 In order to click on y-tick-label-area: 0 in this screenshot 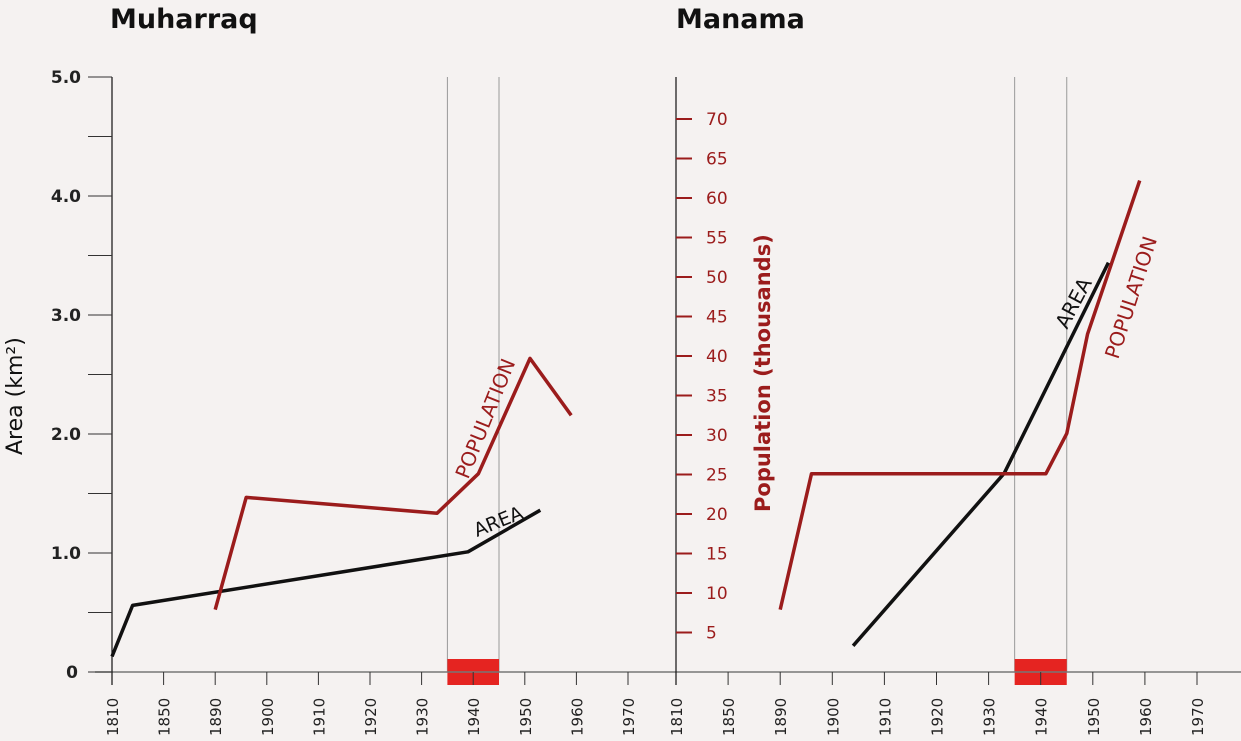, I will do `click(72, 673)`.